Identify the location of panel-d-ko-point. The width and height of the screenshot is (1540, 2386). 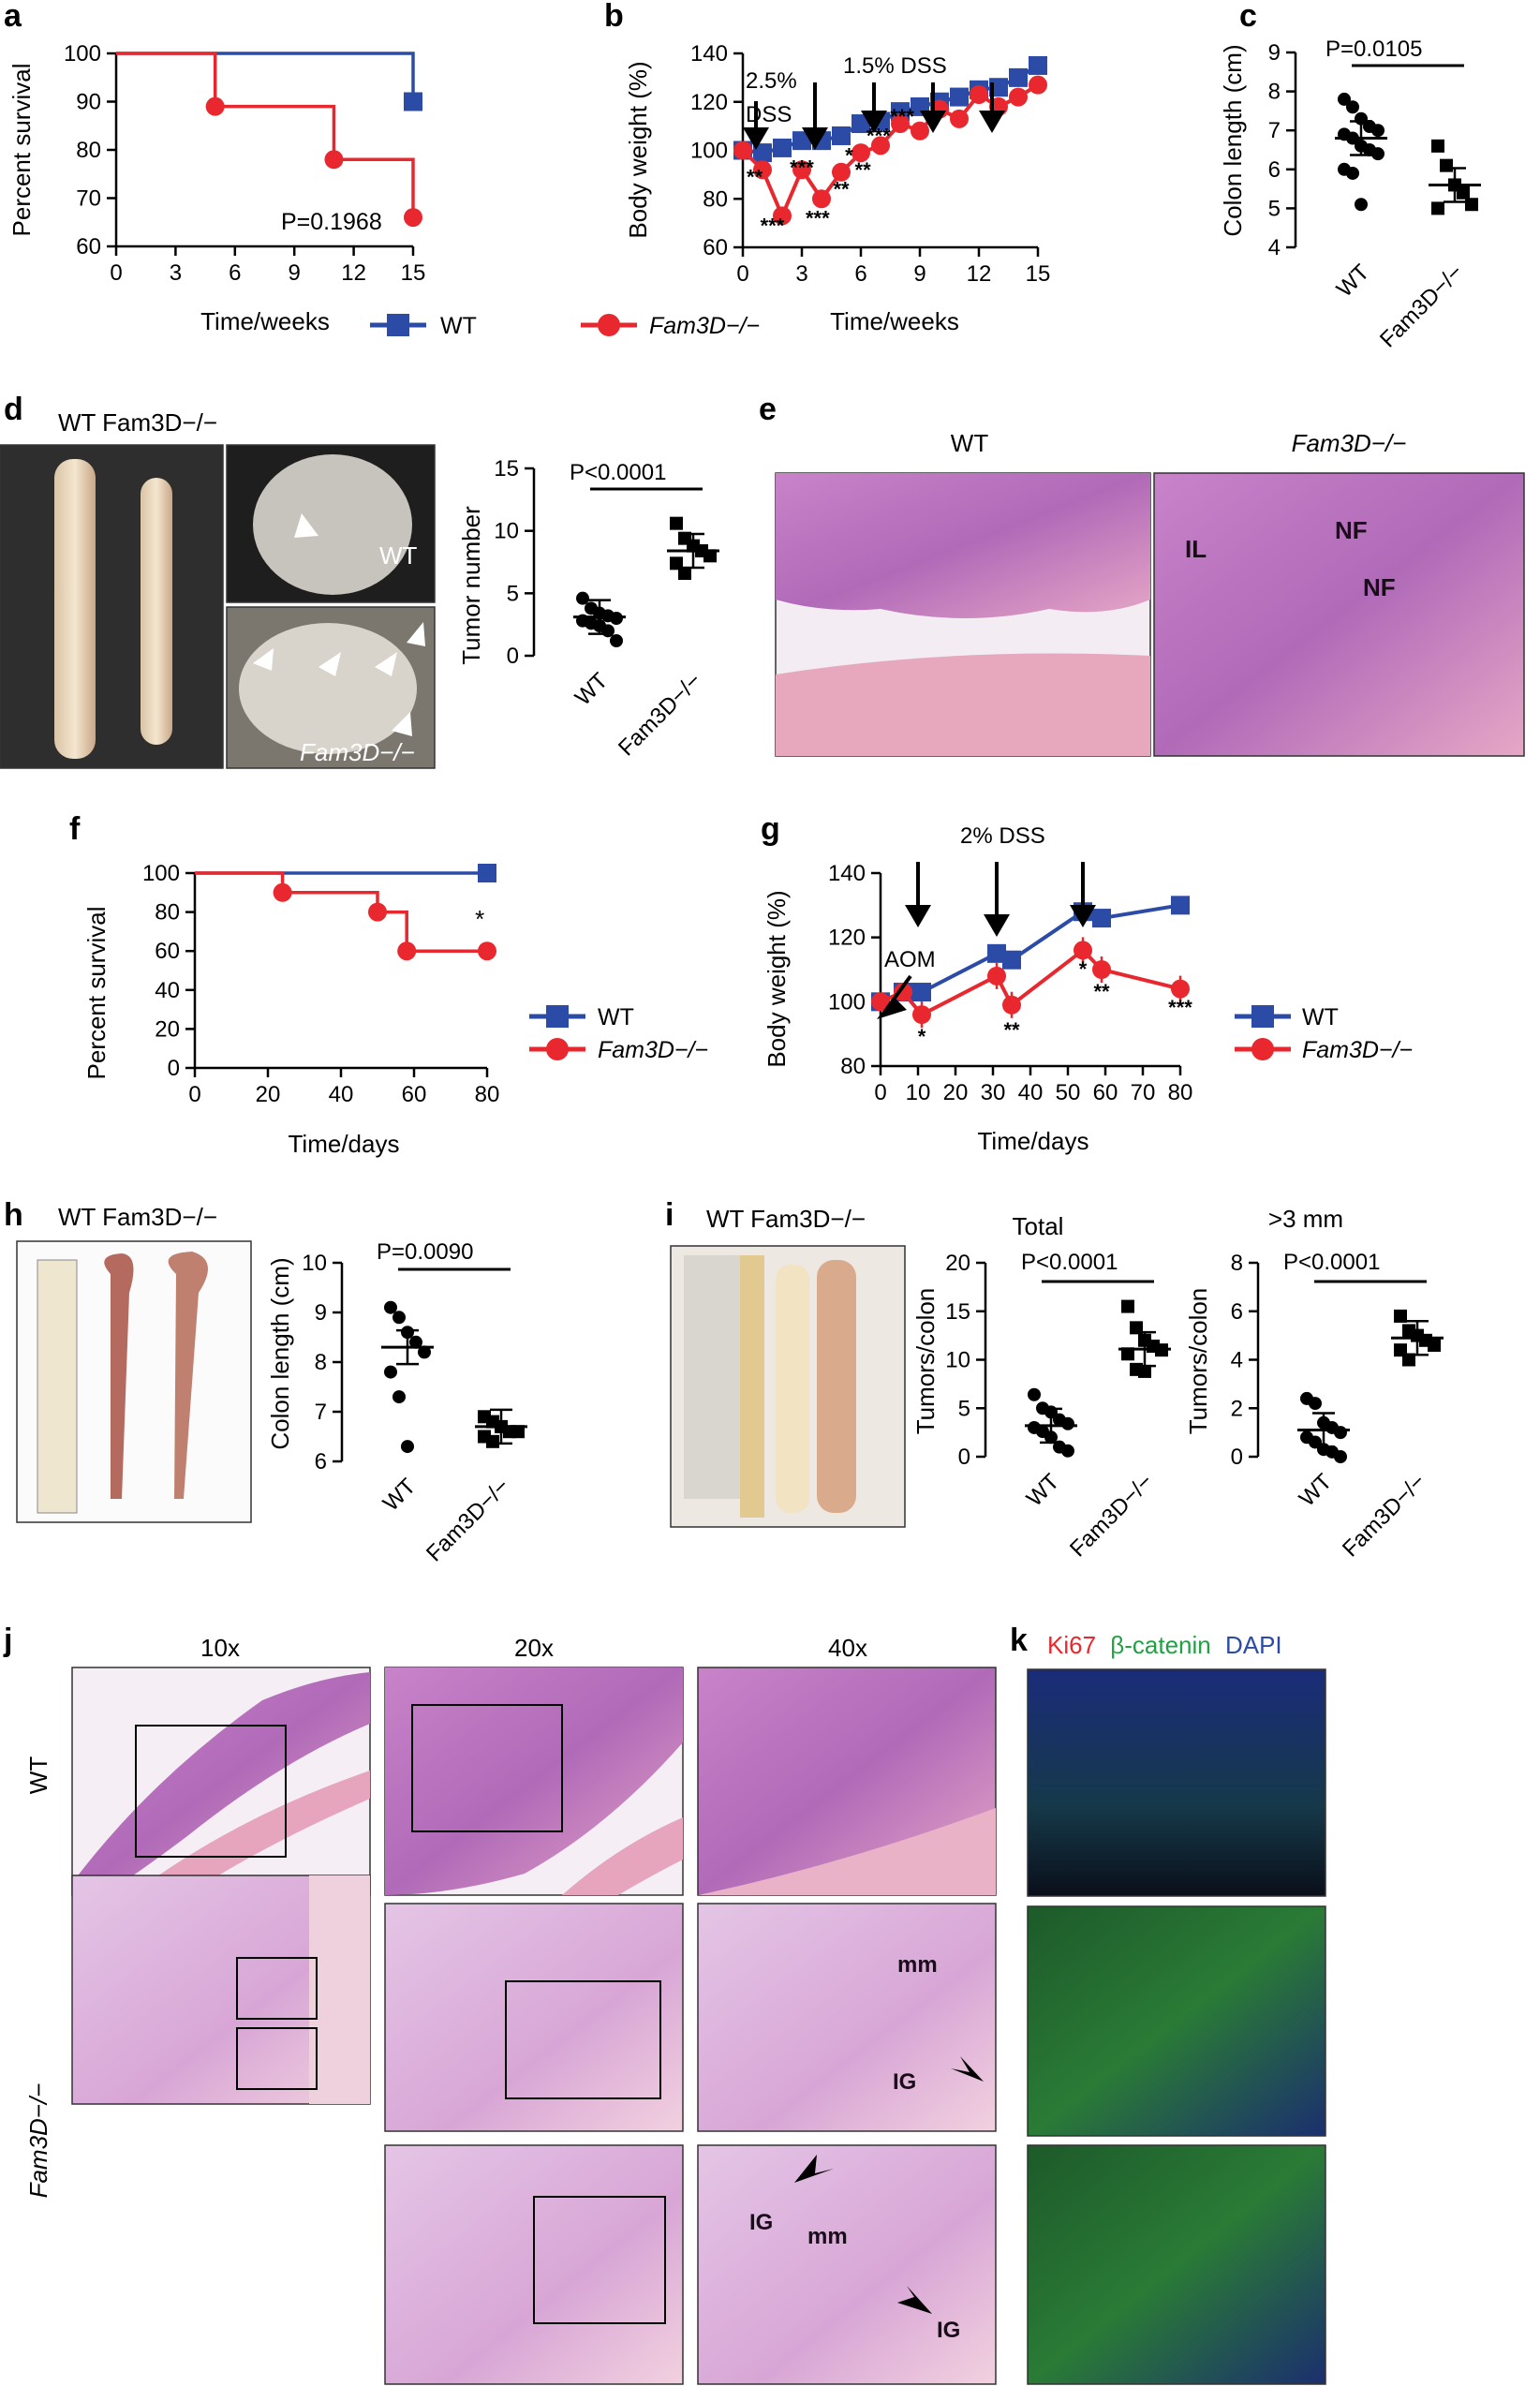
(710, 556).